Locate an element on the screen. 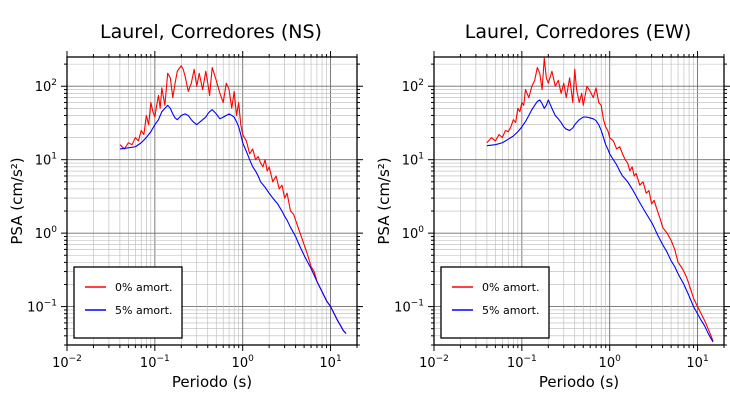 The image size is (730, 400). chart-title: Laurel, Corredores (NS) is located at coordinates (211, 32).